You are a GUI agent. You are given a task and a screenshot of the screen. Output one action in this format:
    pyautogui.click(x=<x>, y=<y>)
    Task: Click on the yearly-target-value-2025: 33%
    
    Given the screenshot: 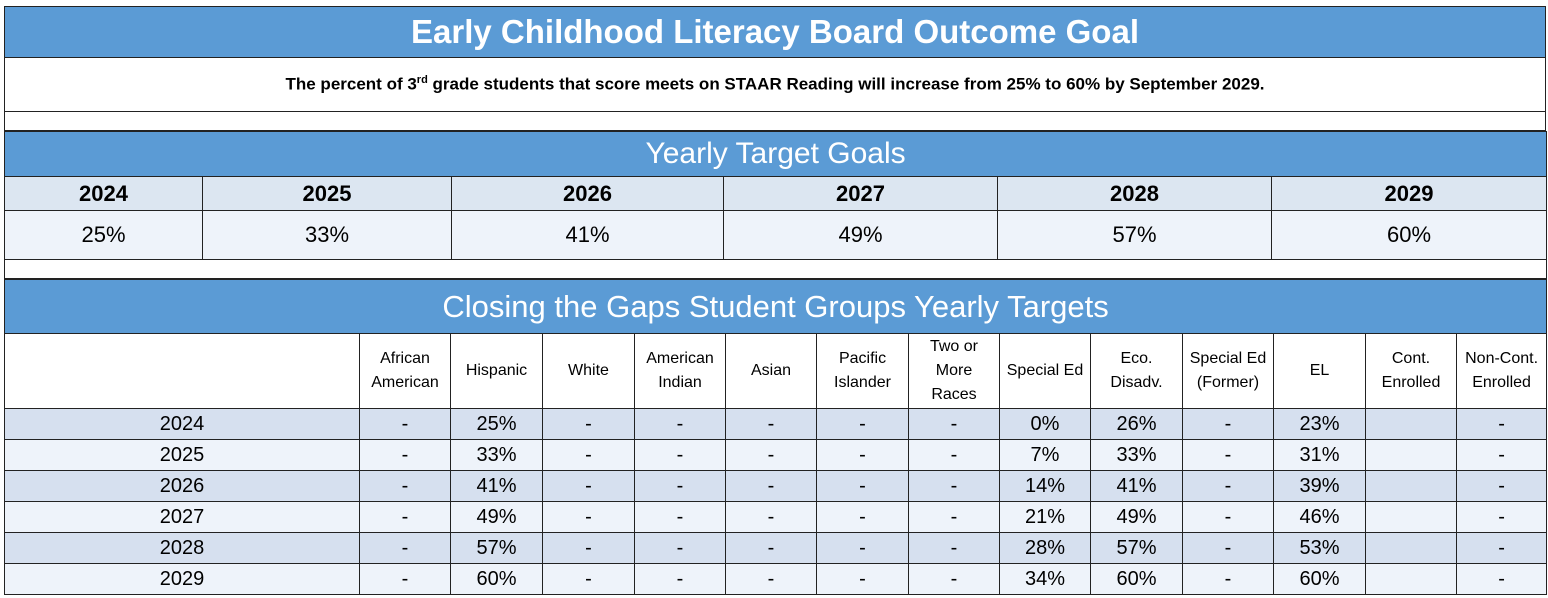 What is the action you would take?
    pyautogui.click(x=327, y=235)
    